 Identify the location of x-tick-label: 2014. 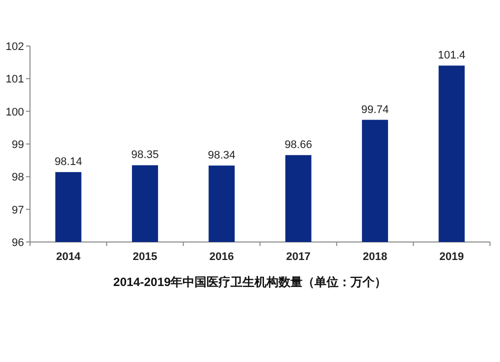
(69, 257).